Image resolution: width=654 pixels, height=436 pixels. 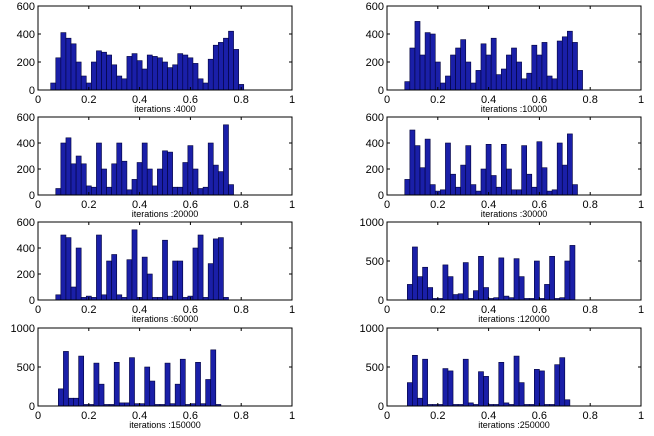 I want to click on histogram-panel-8: 0 0.2 0.4 0.6 0.8 1 0 500 1000 iterations :250000, so click(x=502, y=376).